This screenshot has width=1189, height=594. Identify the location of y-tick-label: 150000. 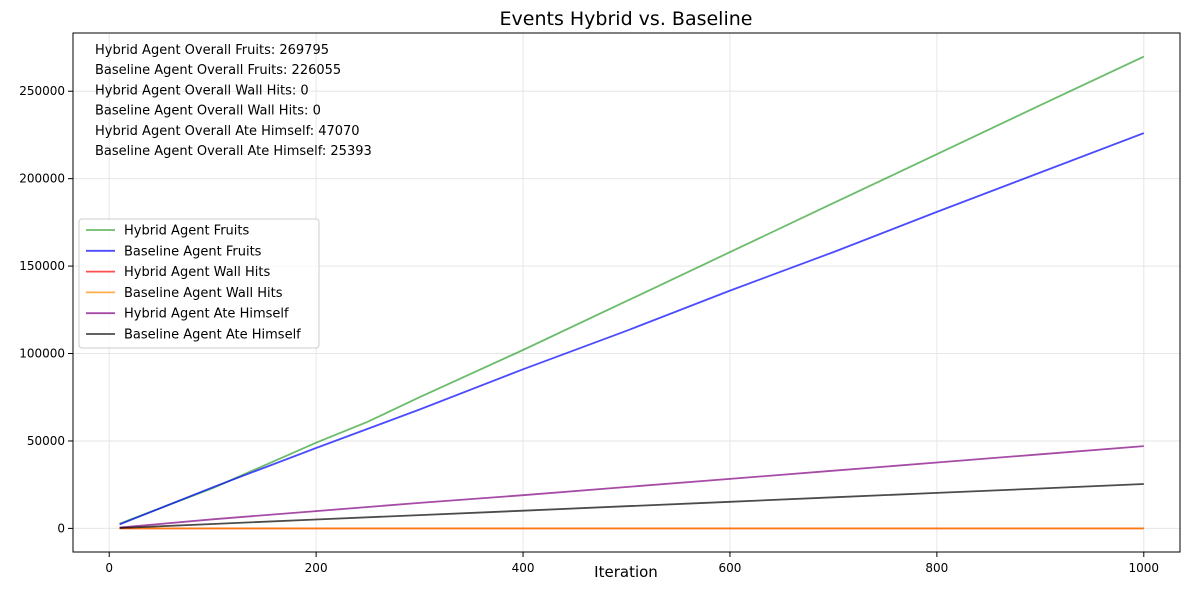
(42, 266).